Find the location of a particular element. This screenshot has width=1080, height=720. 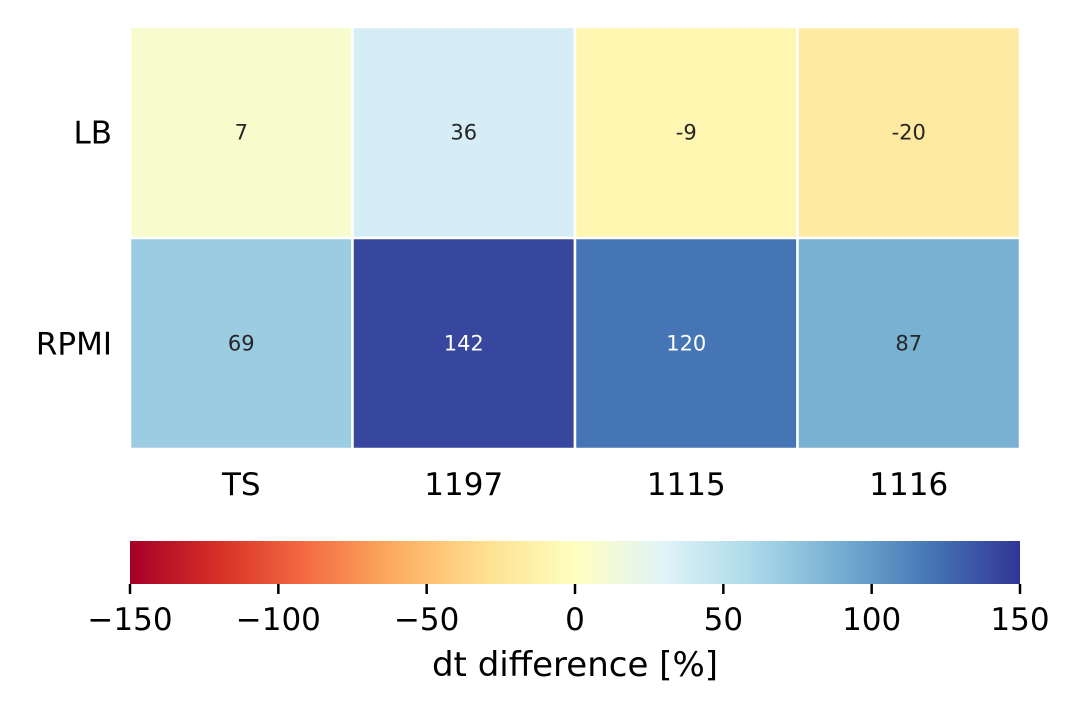

cell-value-label: 7 is located at coordinates (241, 133).